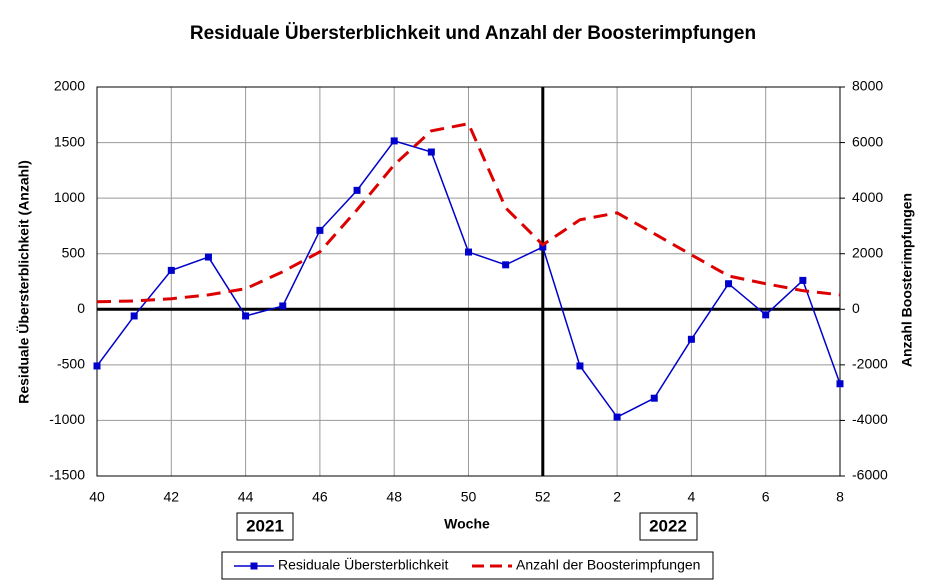 The image size is (938, 587). Describe the element at coordinates (766, 497) in the screenshot. I see `x-tick-label: 6` at that location.